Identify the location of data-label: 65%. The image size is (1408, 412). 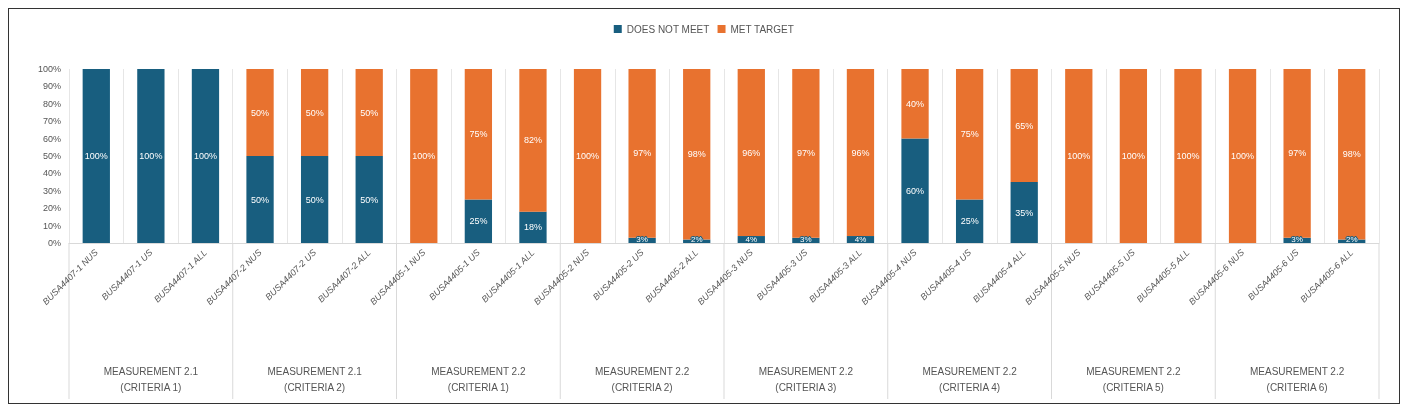
(1024, 125).